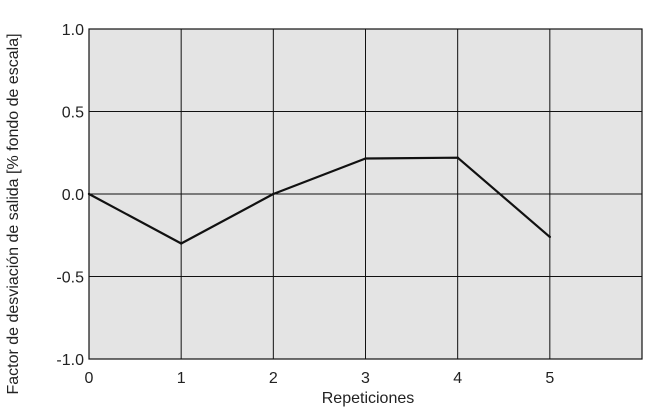 This screenshot has height=412, width=663. I want to click on x-tick-label-4: 4, so click(457, 378).